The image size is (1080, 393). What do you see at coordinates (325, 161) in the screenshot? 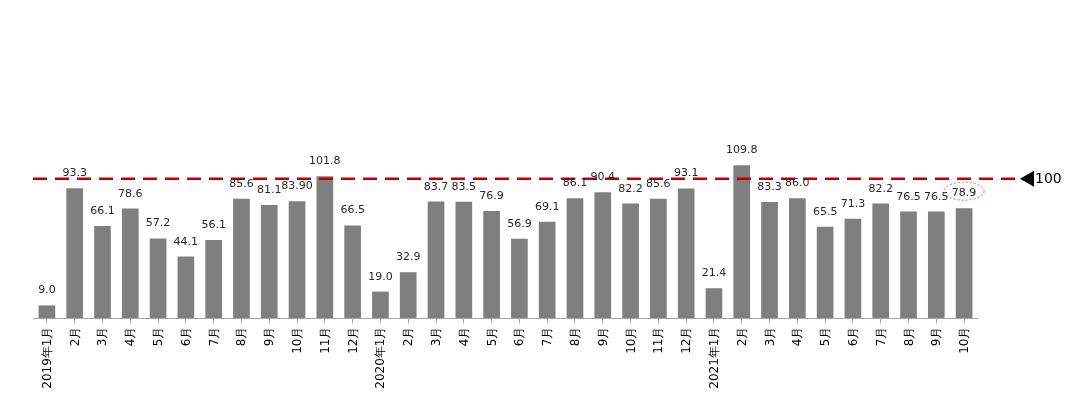
I see `data-label: 101.8` at bounding box center [325, 161].